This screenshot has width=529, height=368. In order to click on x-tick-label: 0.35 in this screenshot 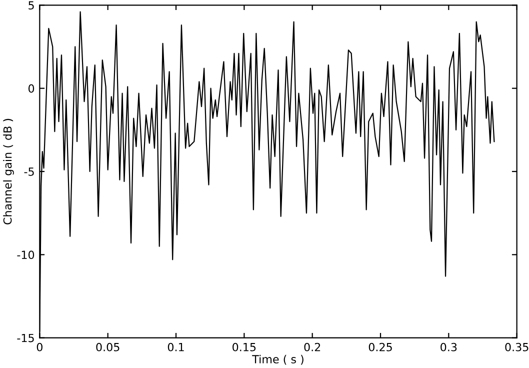, I will do `click(516, 347)`.